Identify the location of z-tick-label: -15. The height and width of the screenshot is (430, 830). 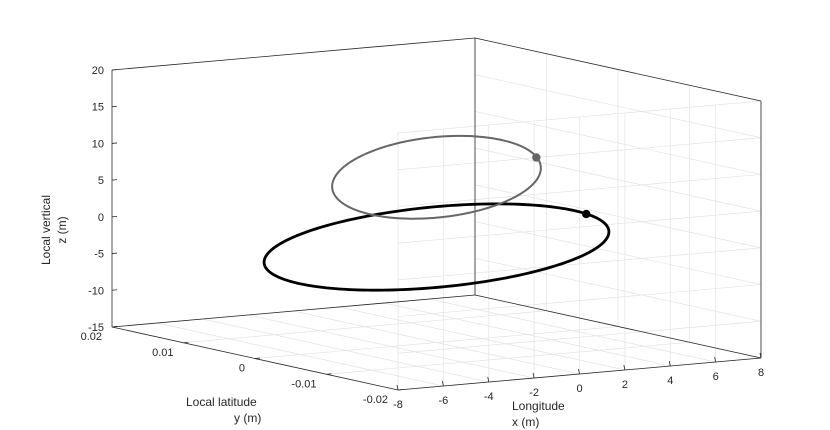
(96, 328).